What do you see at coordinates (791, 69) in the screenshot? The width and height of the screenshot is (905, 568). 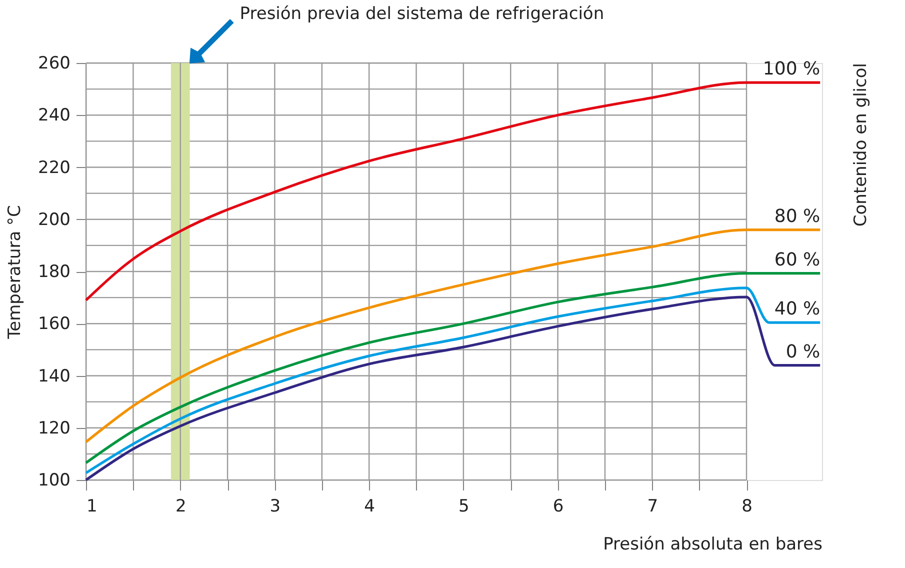 I see `series-label: 100 %` at bounding box center [791, 69].